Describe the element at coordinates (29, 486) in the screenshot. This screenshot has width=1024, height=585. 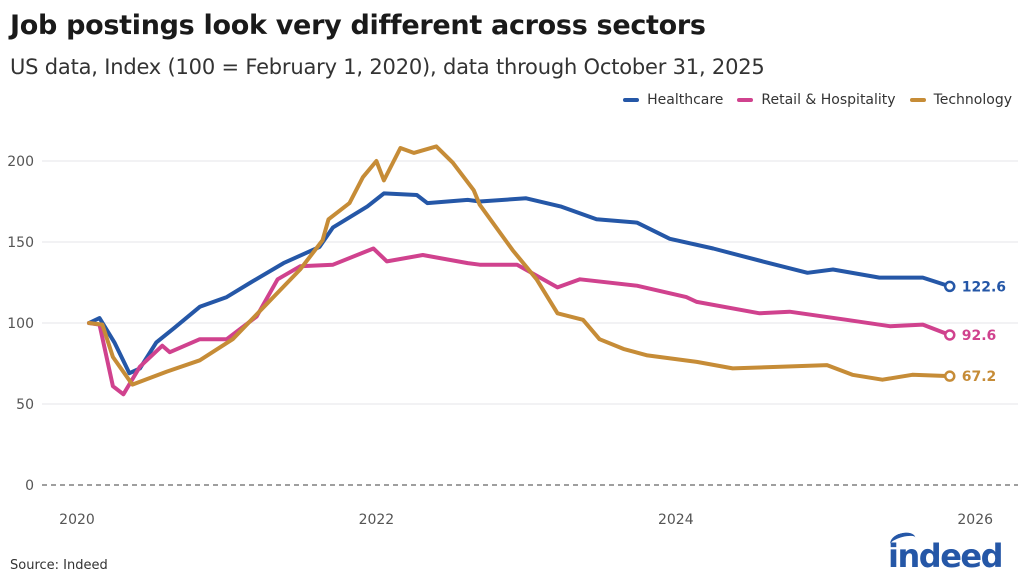
I see `y-tick-label: 0` at that location.